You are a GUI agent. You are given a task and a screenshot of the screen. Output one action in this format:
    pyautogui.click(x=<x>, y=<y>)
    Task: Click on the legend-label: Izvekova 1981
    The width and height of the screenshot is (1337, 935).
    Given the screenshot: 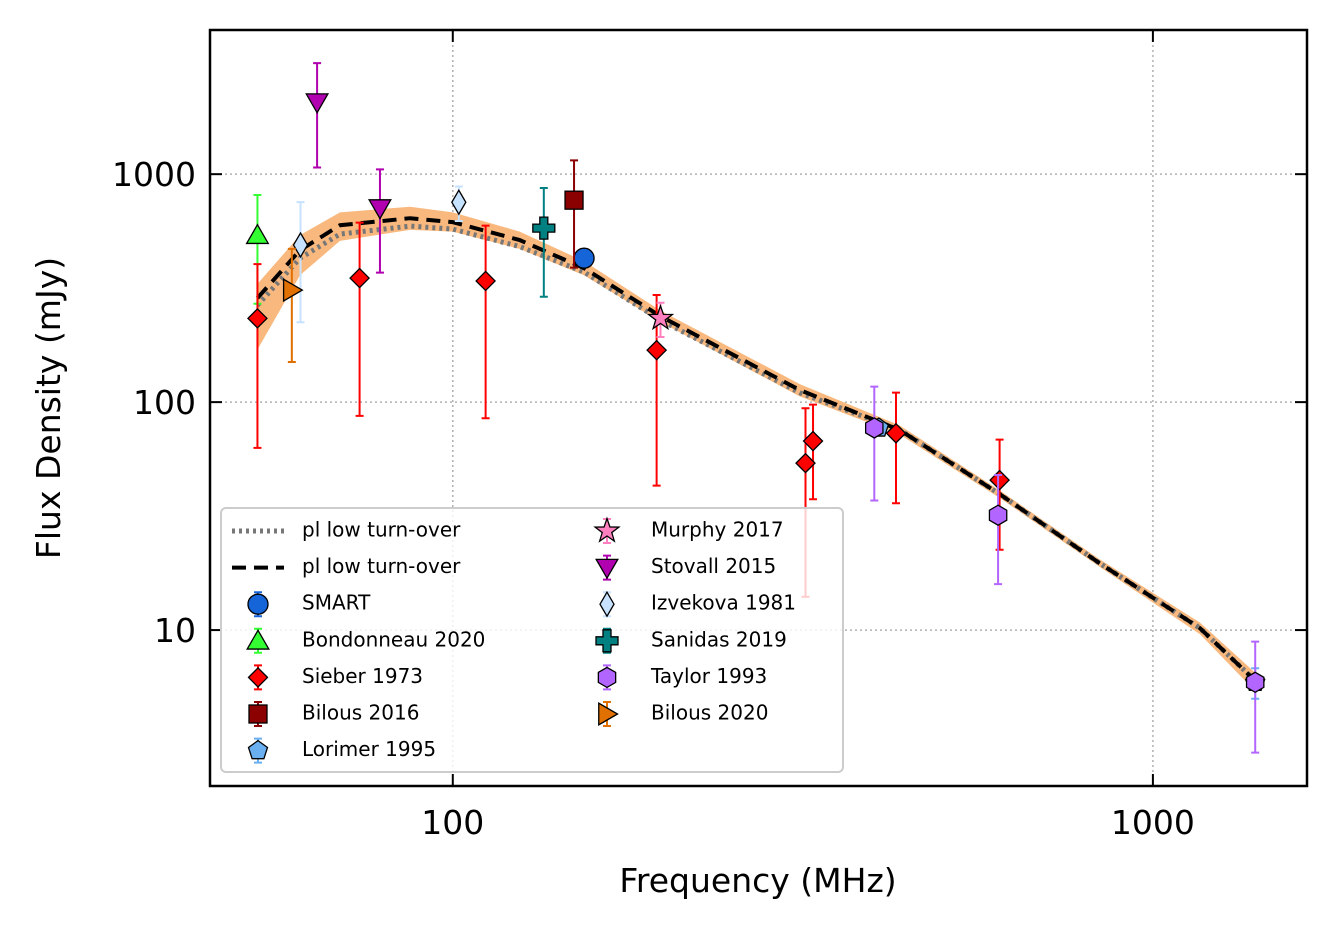 What is the action you would take?
    pyautogui.click(x=723, y=603)
    